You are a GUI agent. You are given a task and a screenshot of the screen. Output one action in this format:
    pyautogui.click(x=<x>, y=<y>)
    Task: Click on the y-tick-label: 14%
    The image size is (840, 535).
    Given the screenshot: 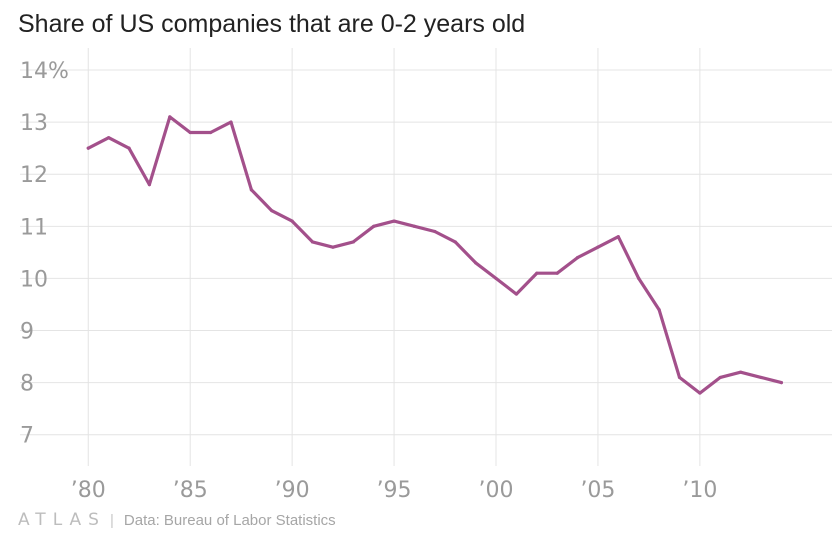 What is the action you would take?
    pyautogui.click(x=44, y=71)
    